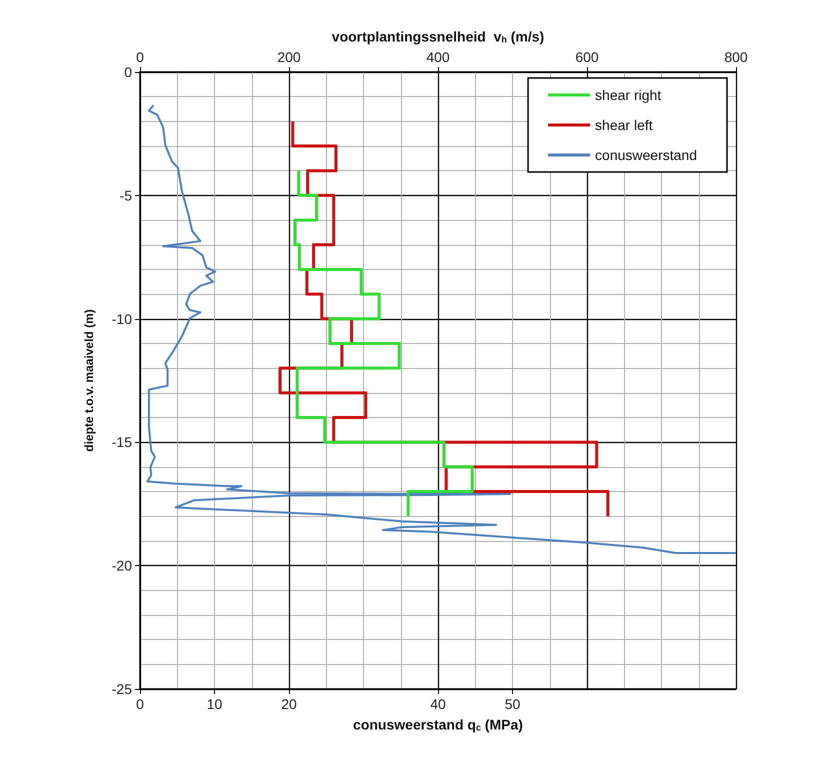 Image resolution: width=839 pixels, height=758 pixels. Describe the element at coordinates (438, 36) in the screenshot. I see `x2-axis-title: voortplantingssnelheid vh (m/s)` at that location.